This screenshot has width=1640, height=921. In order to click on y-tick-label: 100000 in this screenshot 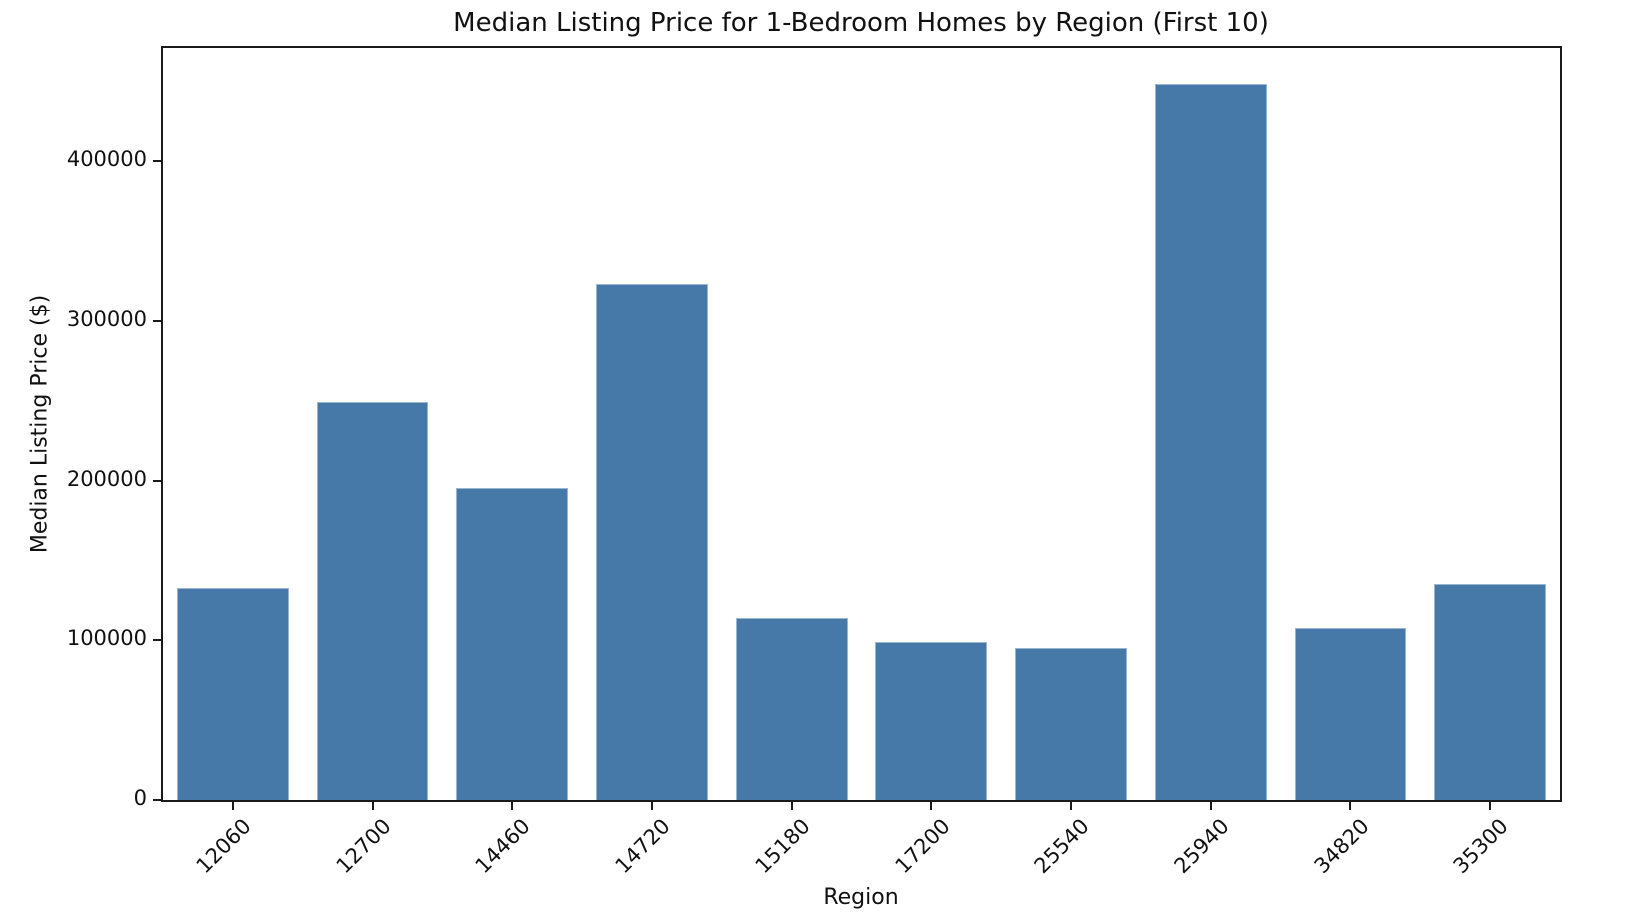, I will do `click(106, 638)`.